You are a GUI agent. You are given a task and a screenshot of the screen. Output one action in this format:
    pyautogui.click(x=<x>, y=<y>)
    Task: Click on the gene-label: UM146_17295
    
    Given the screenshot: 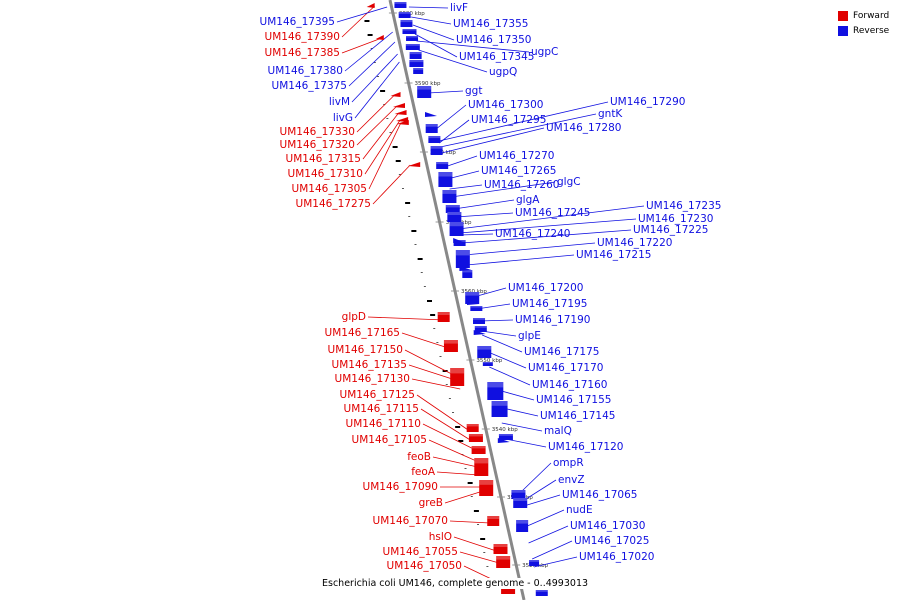 What is the action you would take?
    pyautogui.click(x=508, y=120)
    